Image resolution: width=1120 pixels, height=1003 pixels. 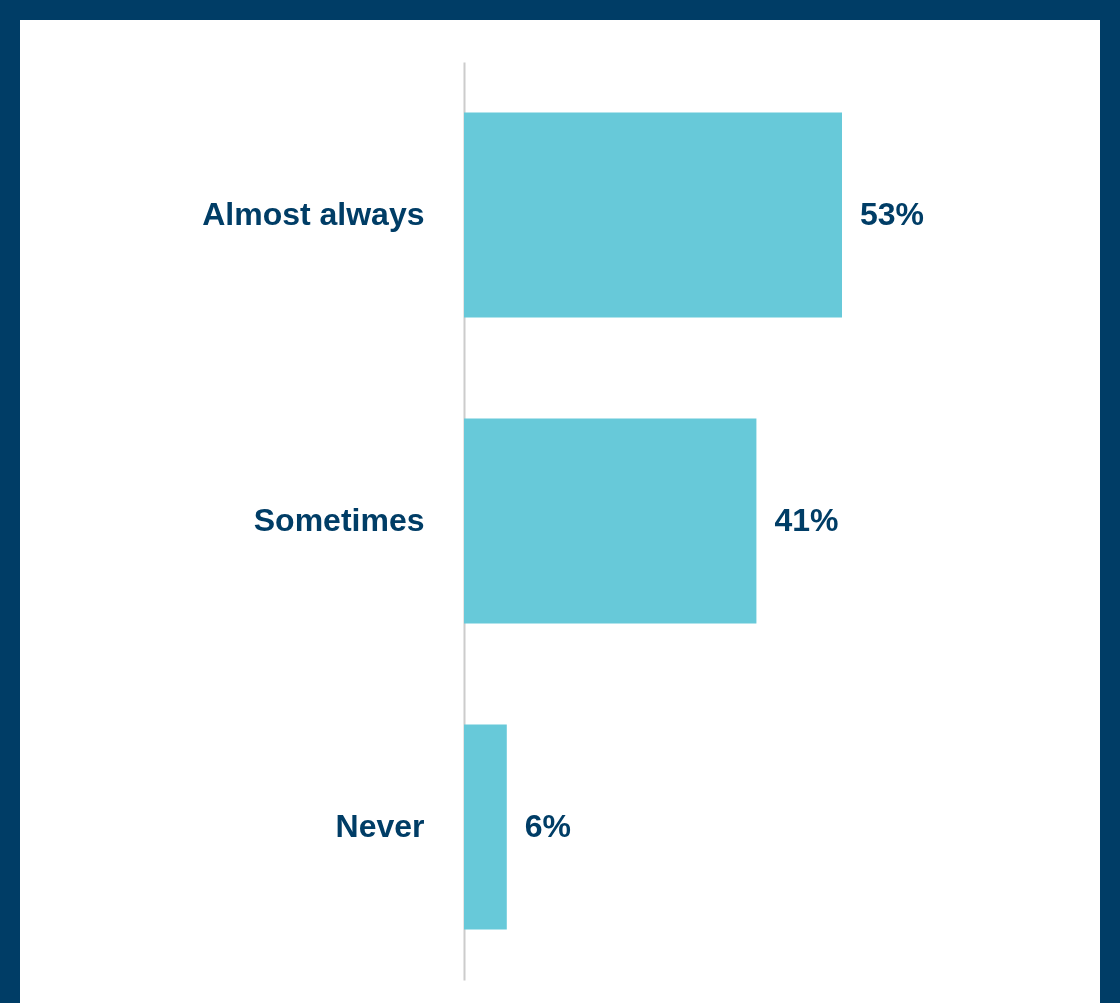 I want to click on data-label: 41%, so click(x=806, y=520).